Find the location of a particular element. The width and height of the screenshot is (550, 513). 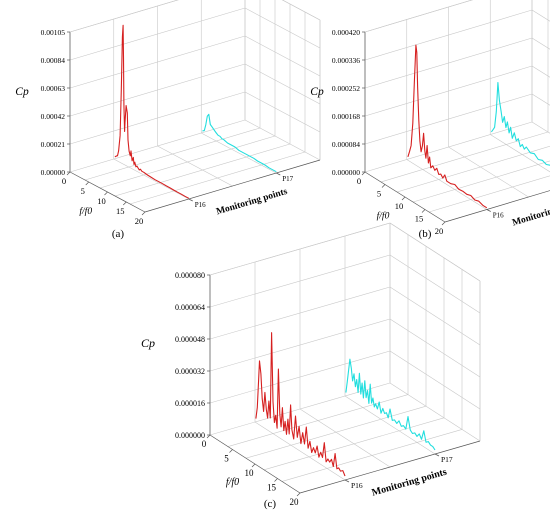

panel-b-x-tick-label: 5 is located at coordinates (379, 194).